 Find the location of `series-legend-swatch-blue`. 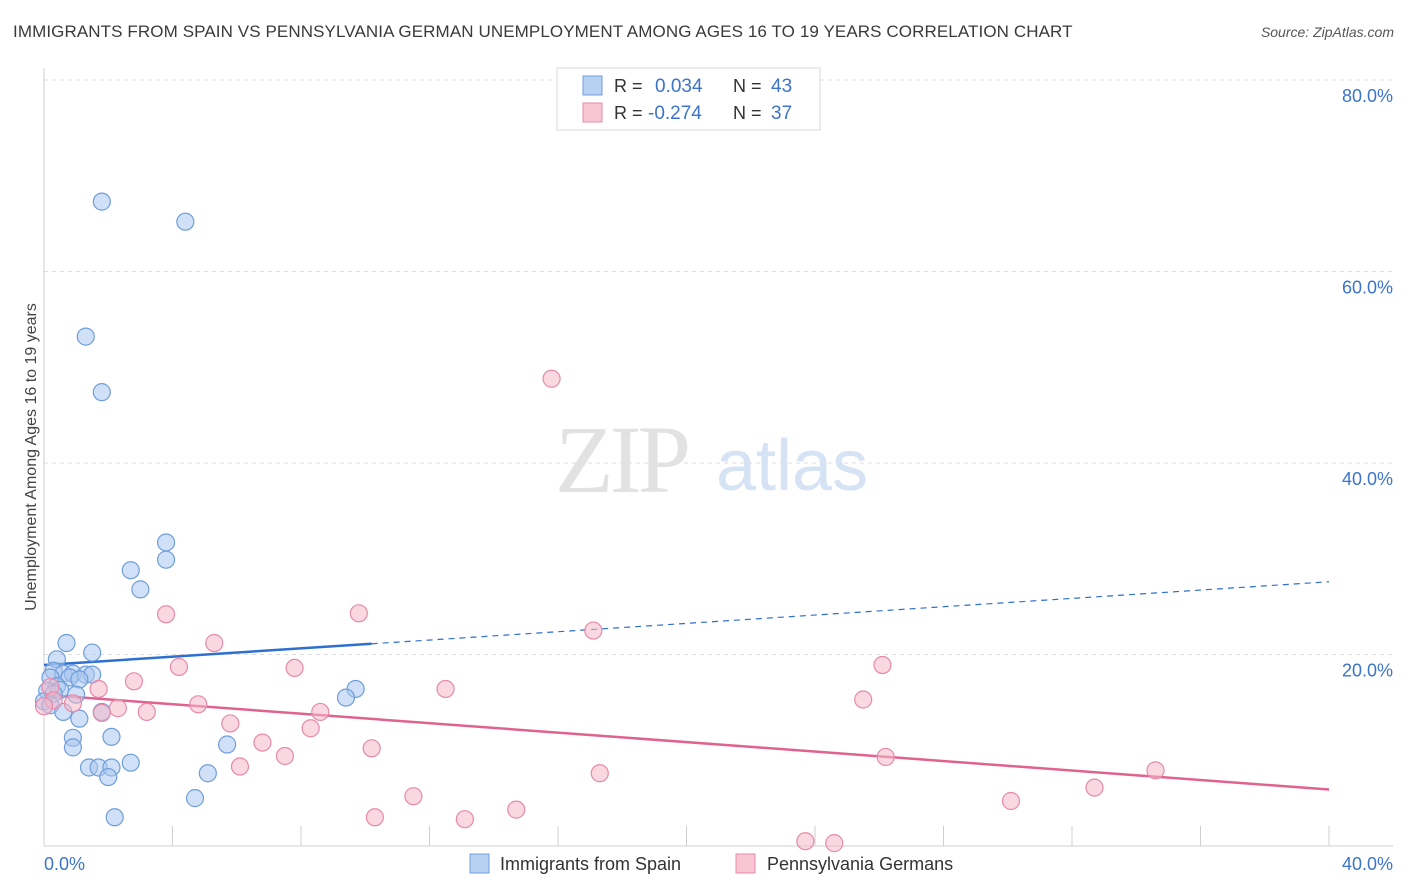

series-legend-swatch-blue is located at coordinates (479, 863).